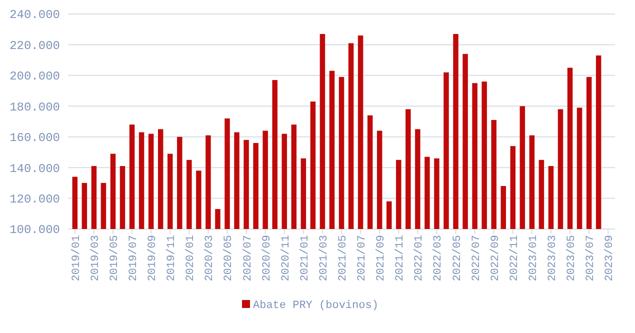 The width and height of the screenshot is (635, 333). Describe the element at coordinates (286, 258) in the screenshot. I see `x-tick-label: 2020/11` at that location.